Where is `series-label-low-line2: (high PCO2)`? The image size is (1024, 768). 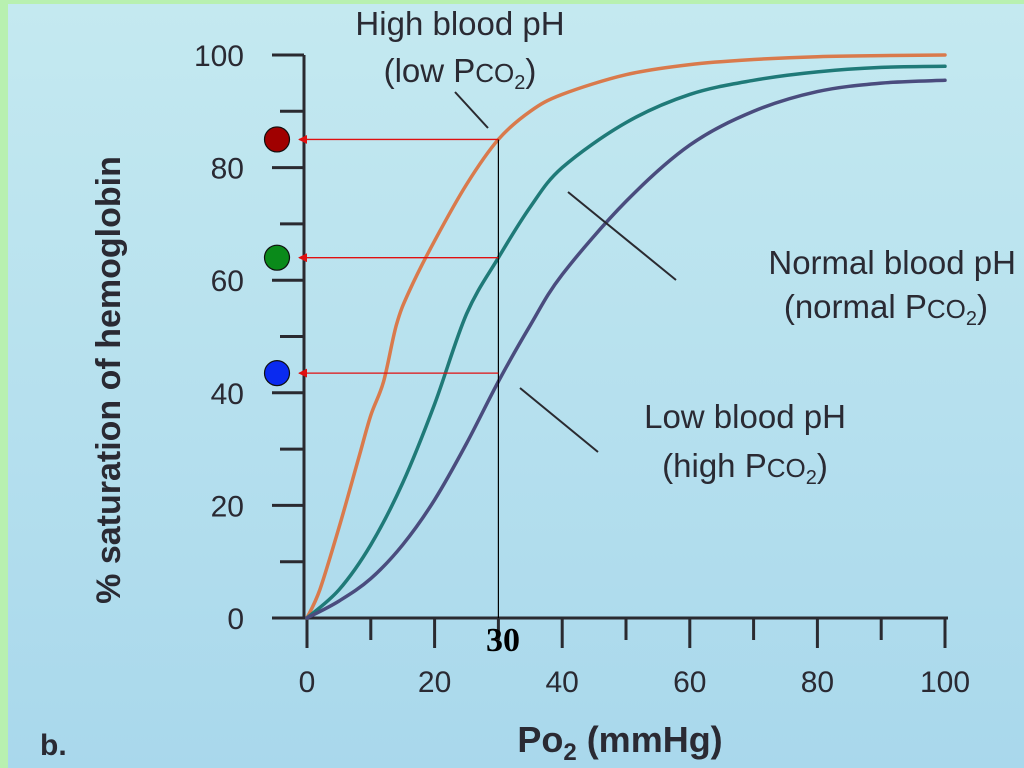
series-label-low-line2: (high PCO2) is located at coordinates (745, 468).